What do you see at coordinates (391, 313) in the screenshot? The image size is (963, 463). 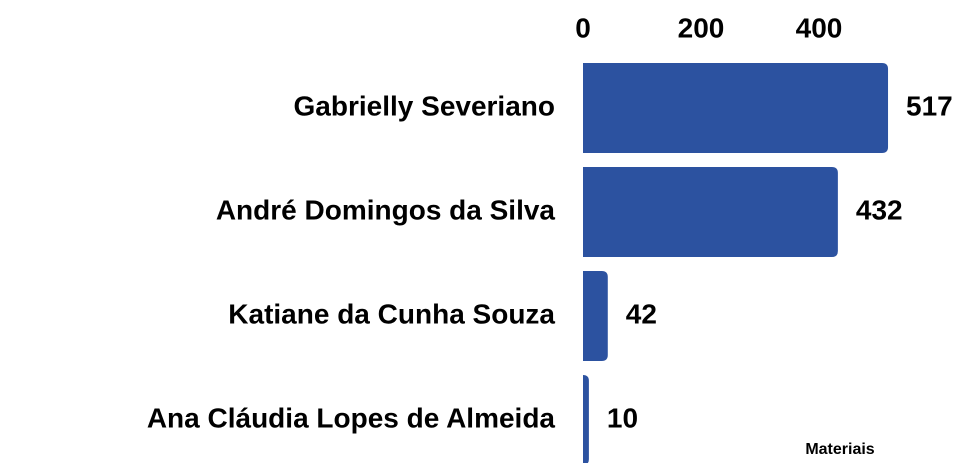 I see `y-tick-label: Katiane da Cunha Souza` at bounding box center [391, 313].